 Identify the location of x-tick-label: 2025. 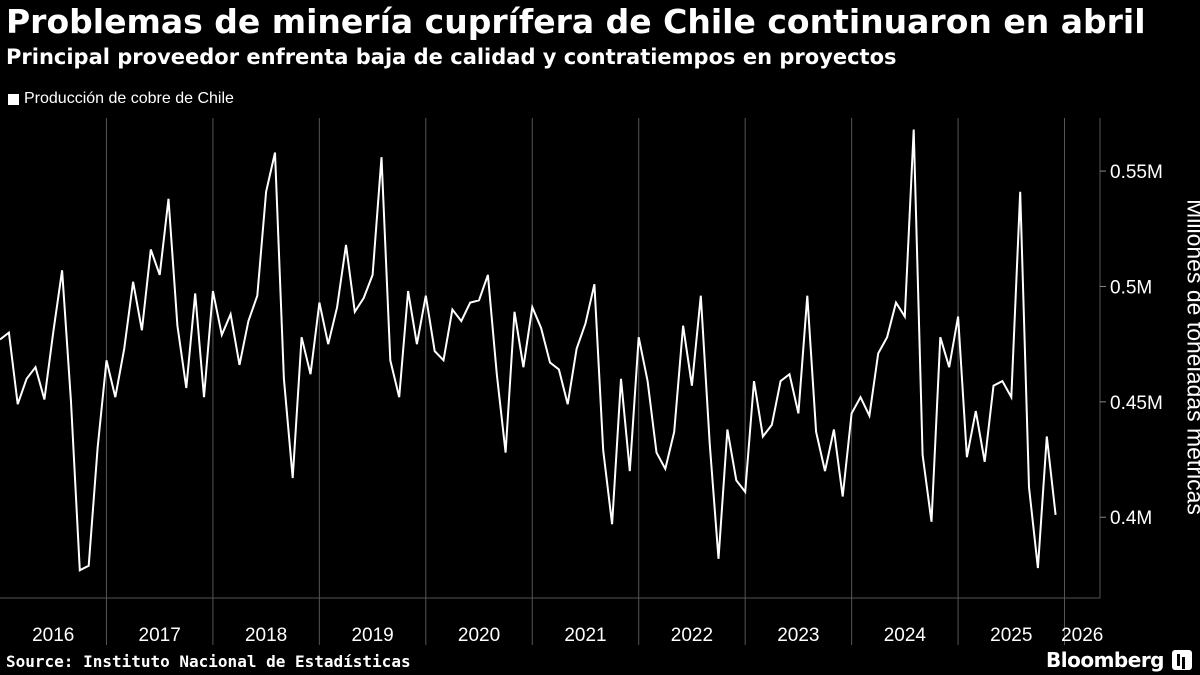
(1011, 635).